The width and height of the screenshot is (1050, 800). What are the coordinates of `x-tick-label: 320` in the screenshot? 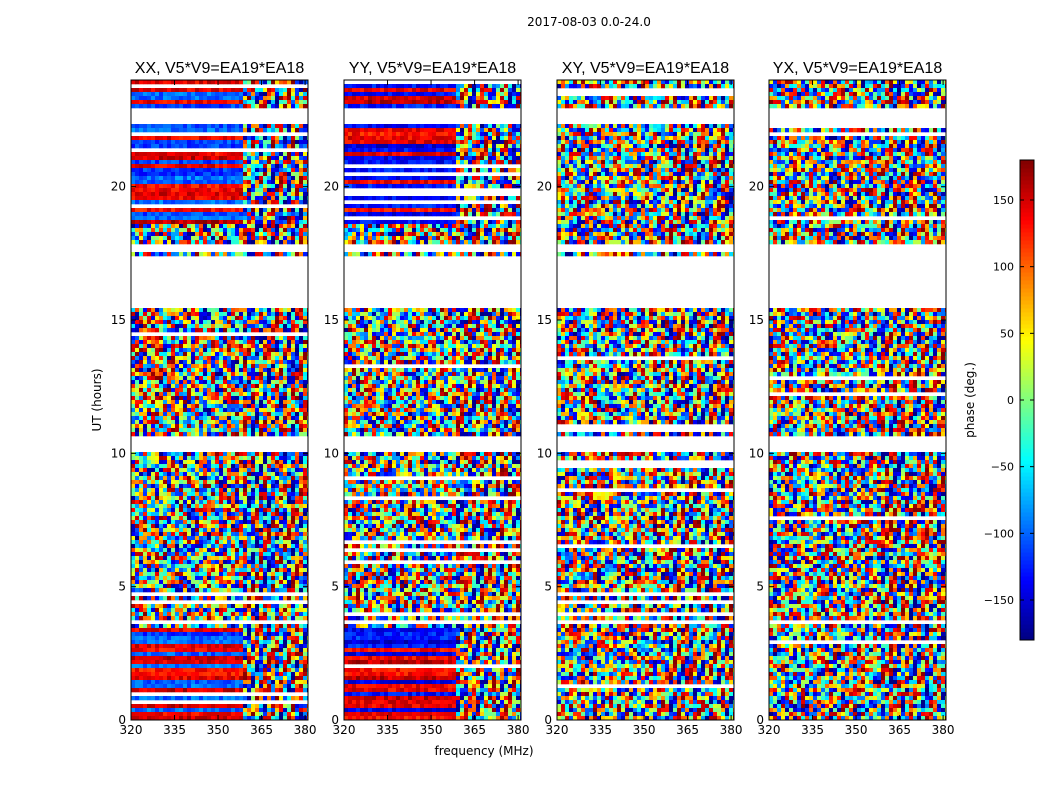 It's located at (131, 730).